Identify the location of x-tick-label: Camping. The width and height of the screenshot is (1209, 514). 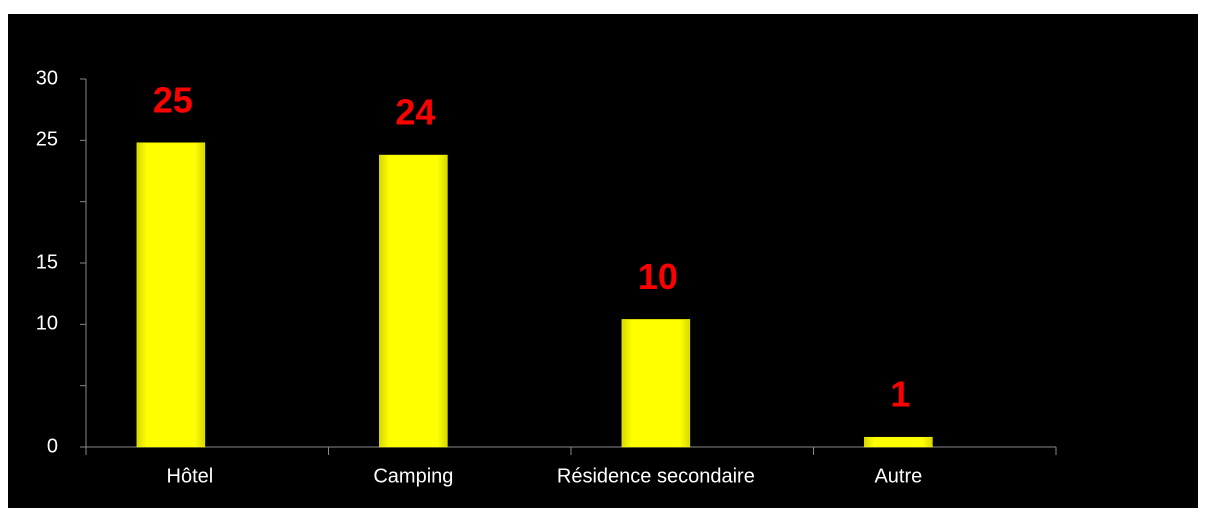
(413, 476).